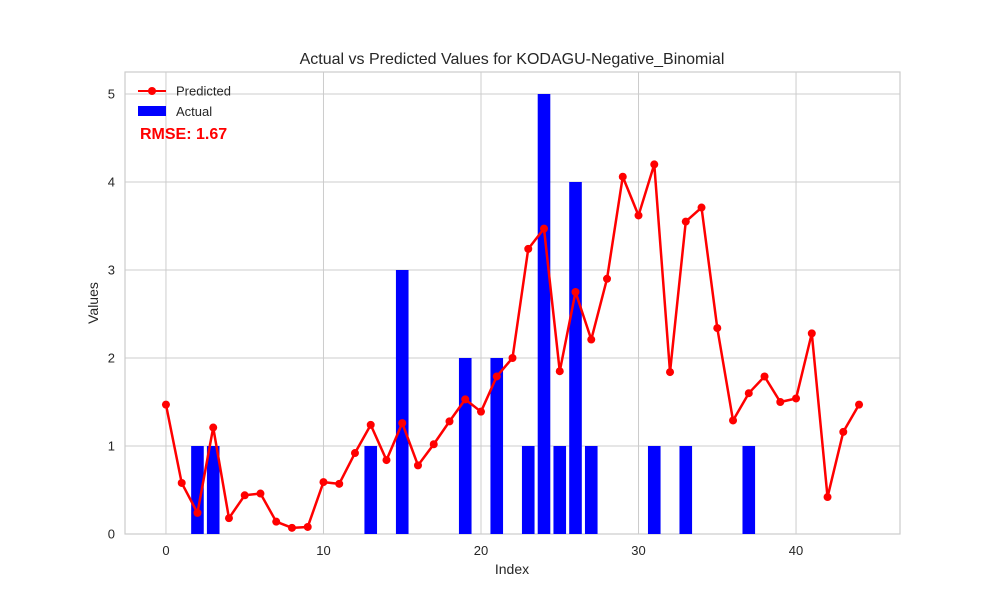  What do you see at coordinates (194, 111) in the screenshot?
I see `legend-actual-label: Actual` at bounding box center [194, 111].